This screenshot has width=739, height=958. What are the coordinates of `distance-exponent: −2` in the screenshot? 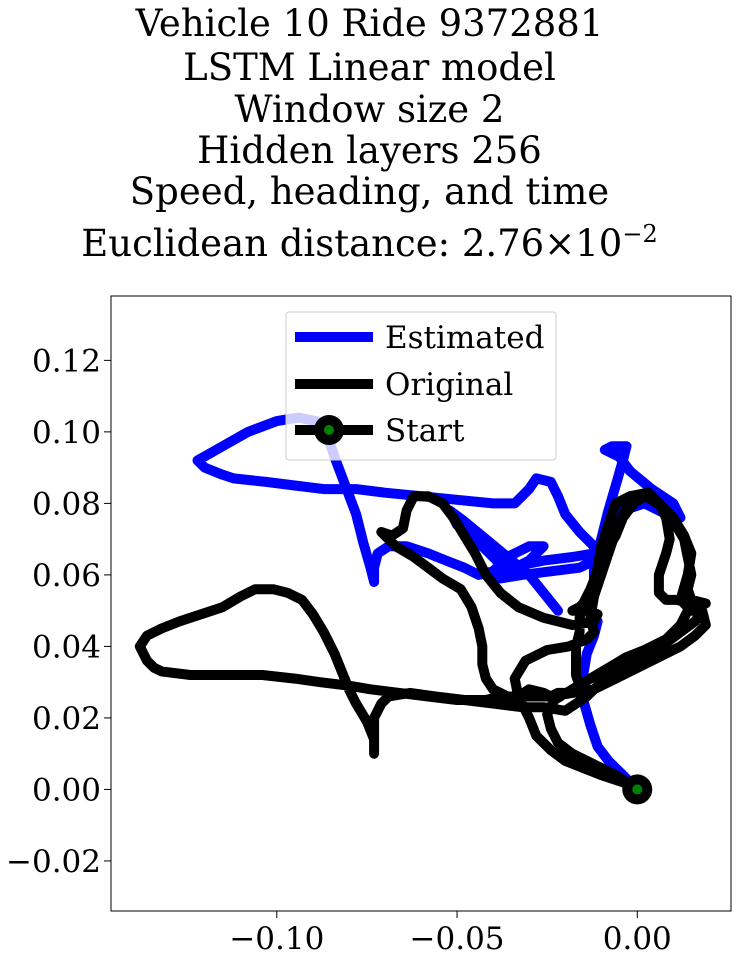 It's located at (640, 234).